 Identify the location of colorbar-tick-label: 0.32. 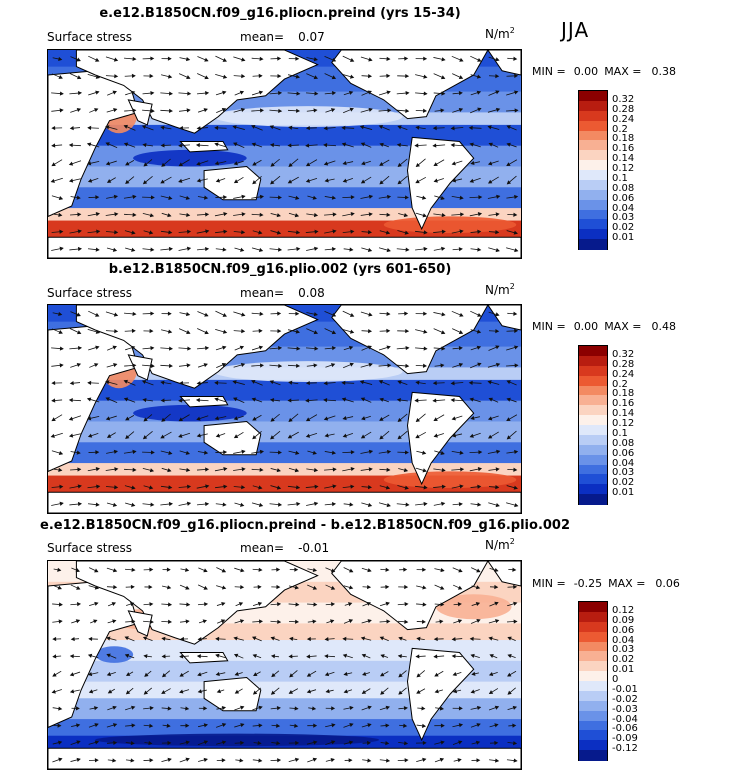
(623, 354).